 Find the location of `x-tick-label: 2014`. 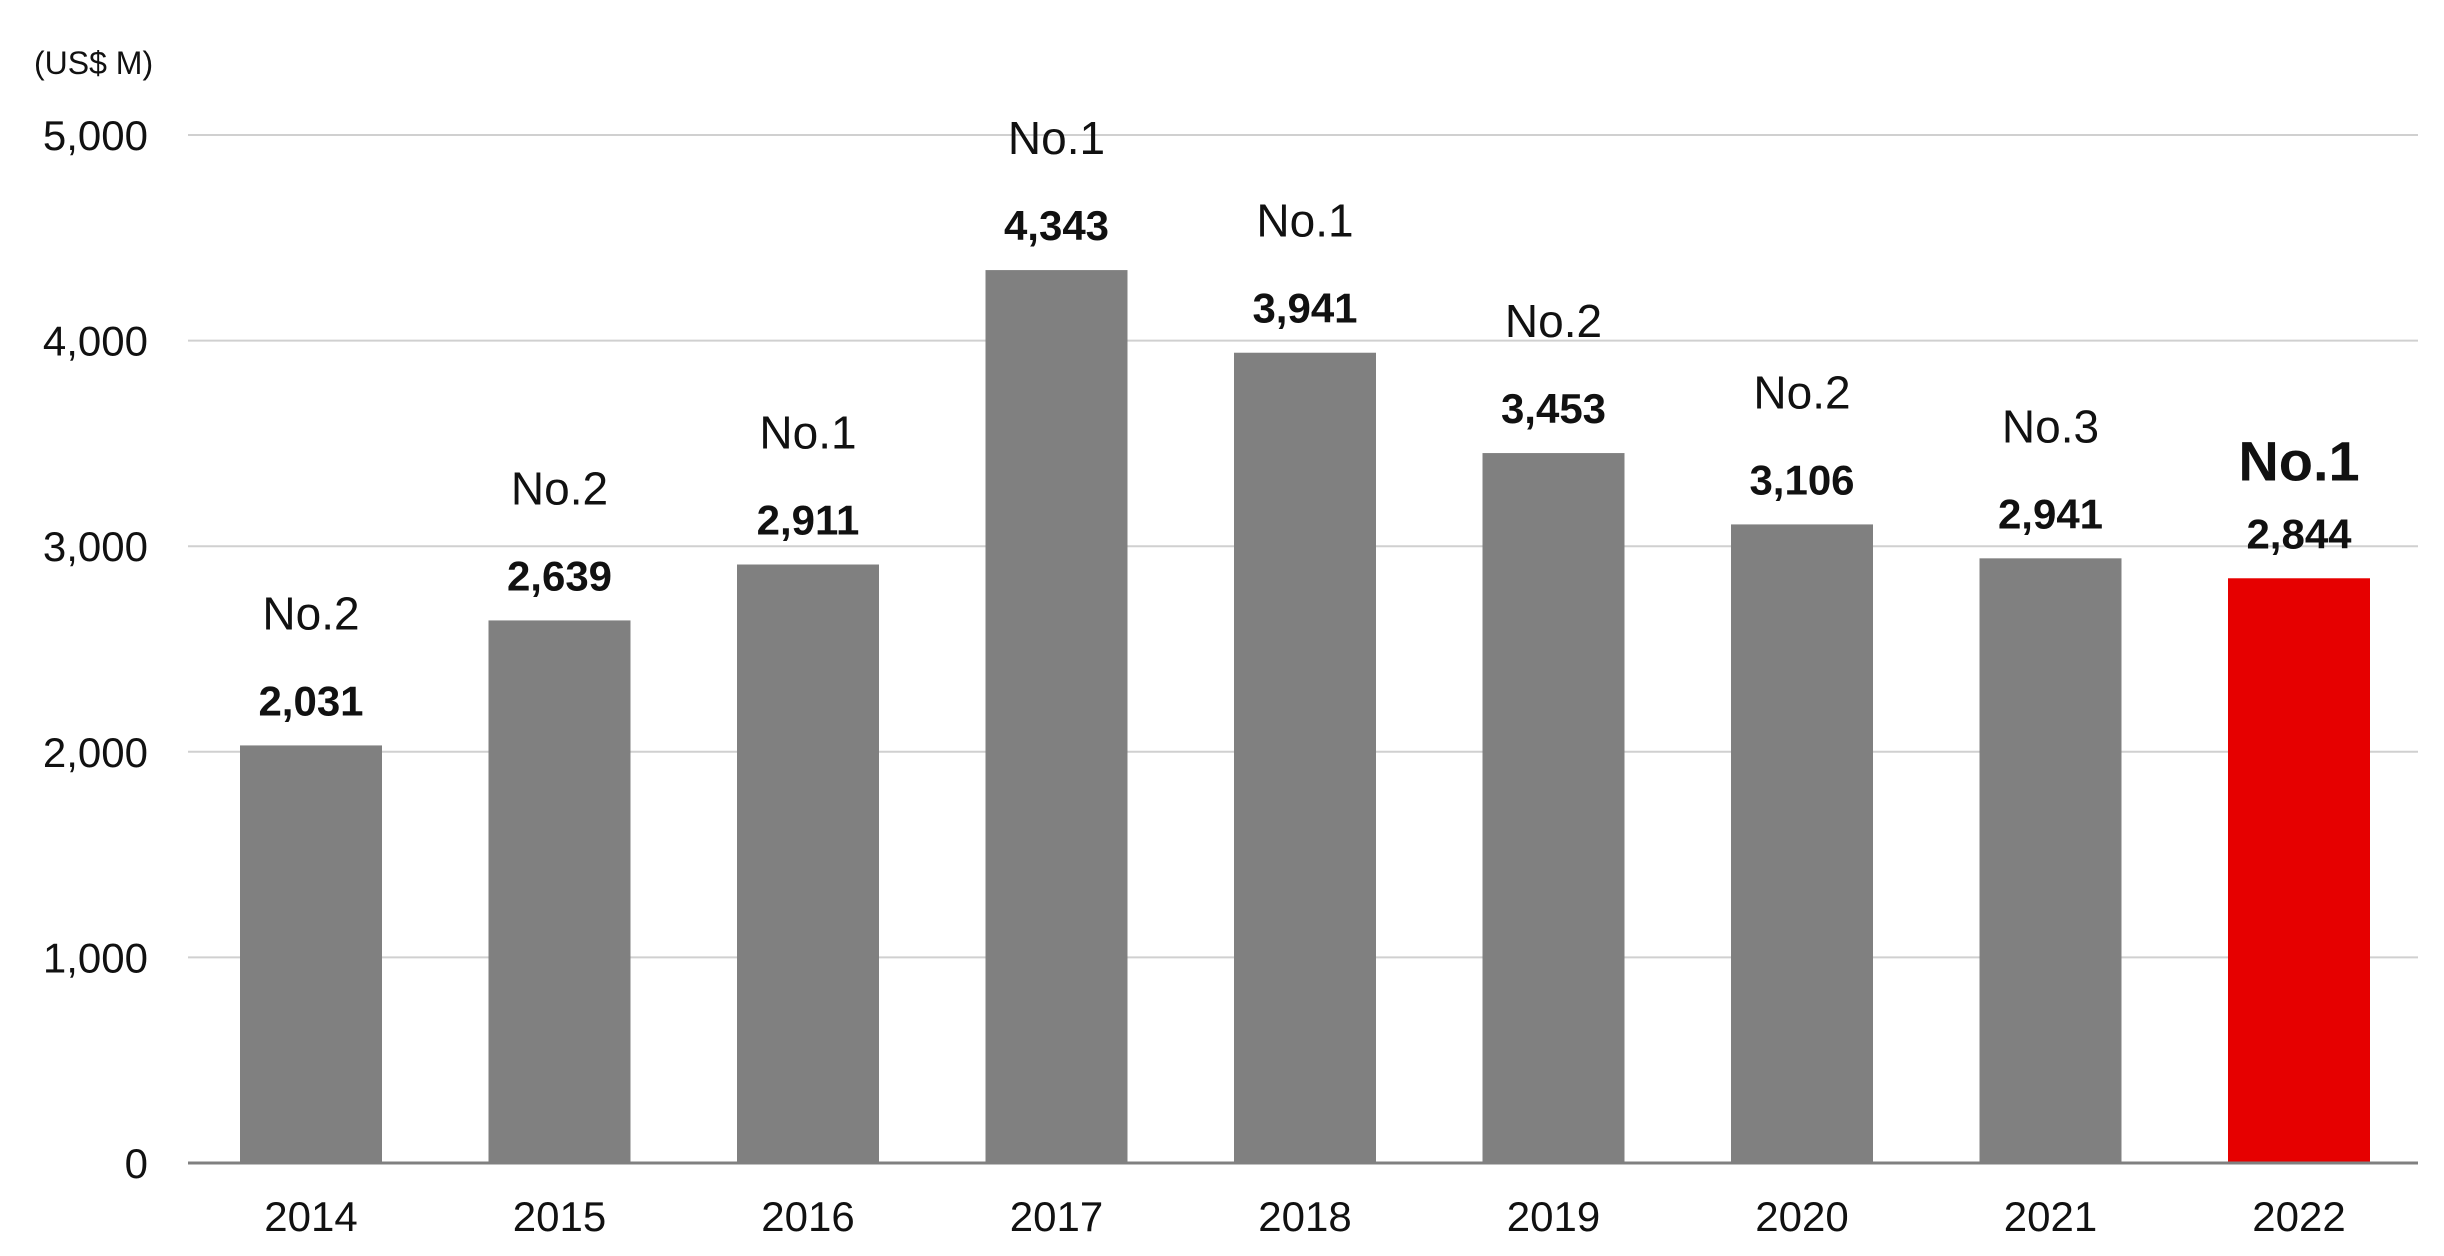

x-tick-label: 2014 is located at coordinates (310, 1216).